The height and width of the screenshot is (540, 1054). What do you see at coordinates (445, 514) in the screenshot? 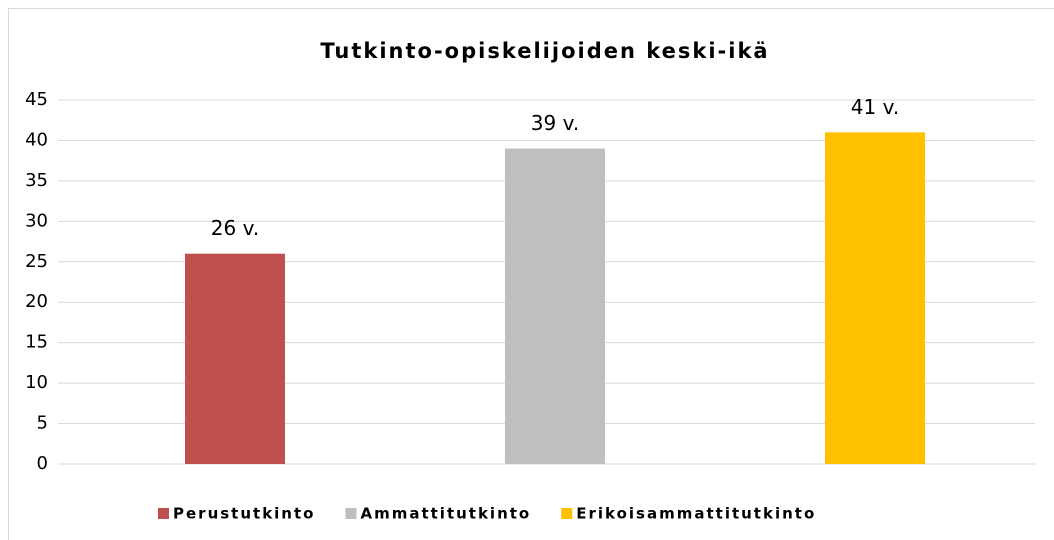
I see `legend-label: Ammattitutkinto` at bounding box center [445, 514].